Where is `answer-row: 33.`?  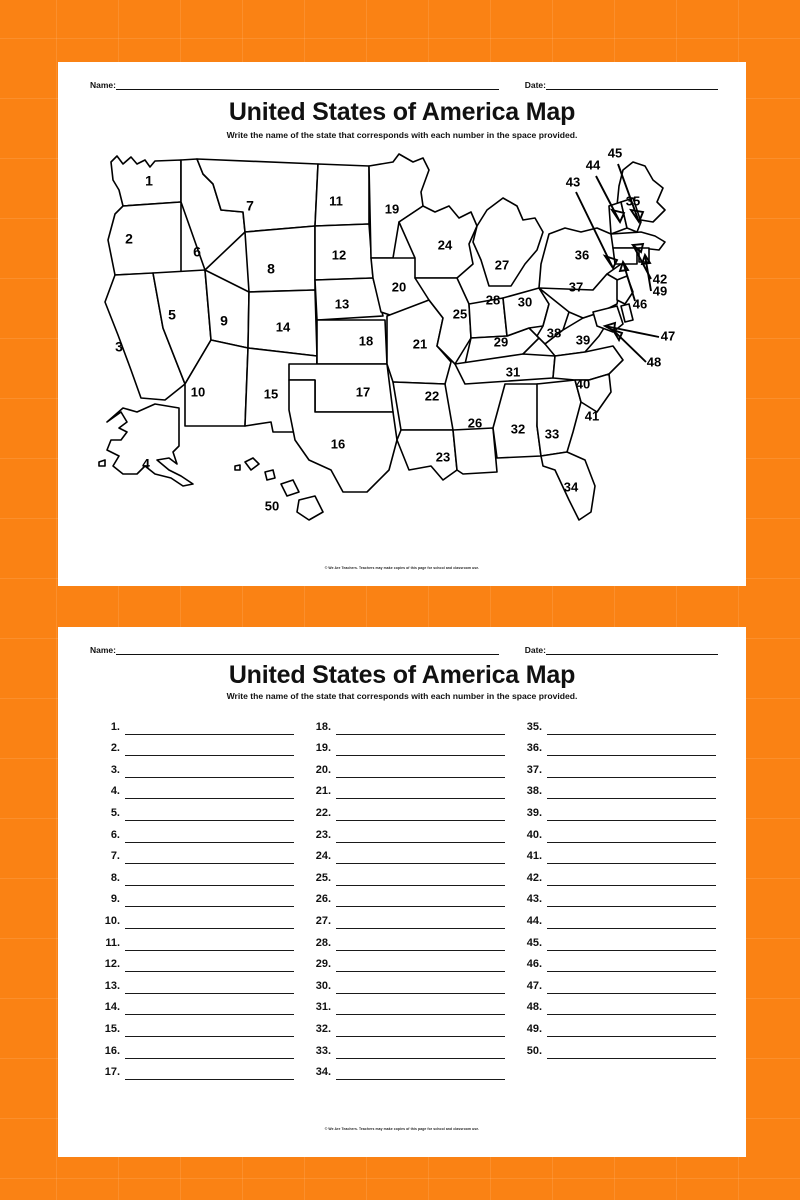 answer-row: 33. is located at coordinates (405, 1048).